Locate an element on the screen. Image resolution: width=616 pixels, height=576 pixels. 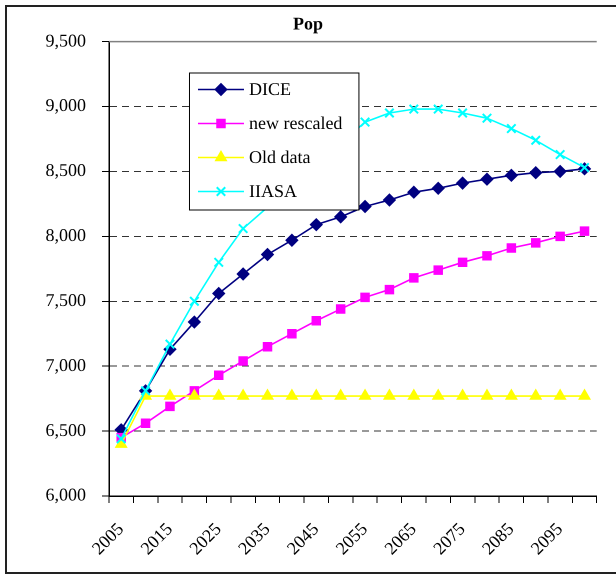
y-tick-label: 6,500 is located at coordinates (66, 430).